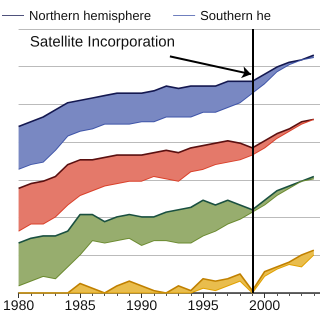 The height and width of the screenshot is (320, 320). I want to click on annotation: Satellite Incorporation, so click(102, 41).